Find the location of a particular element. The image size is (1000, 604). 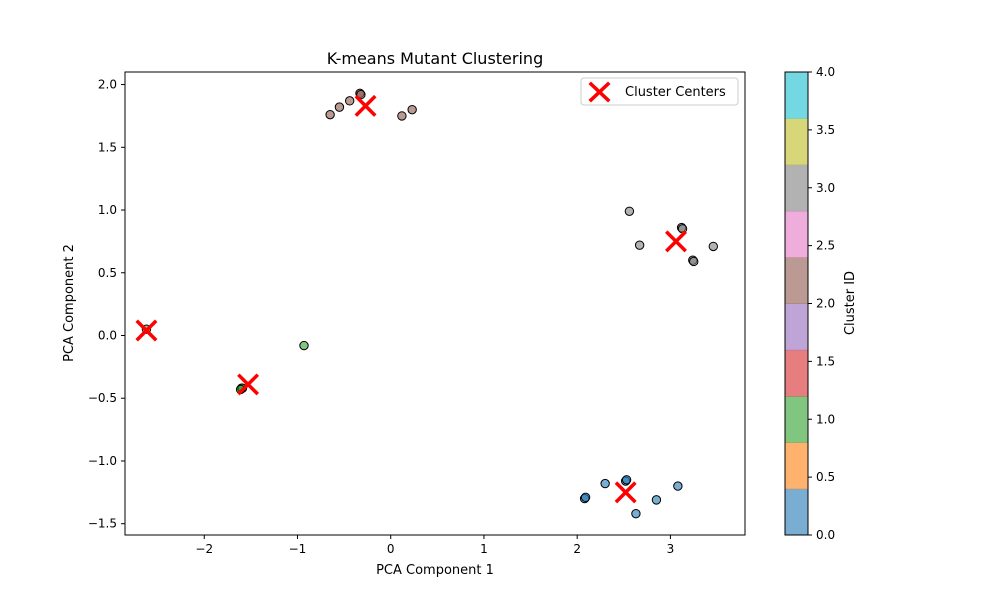

colorbar-tick-label: 1.5 is located at coordinates (825, 361).